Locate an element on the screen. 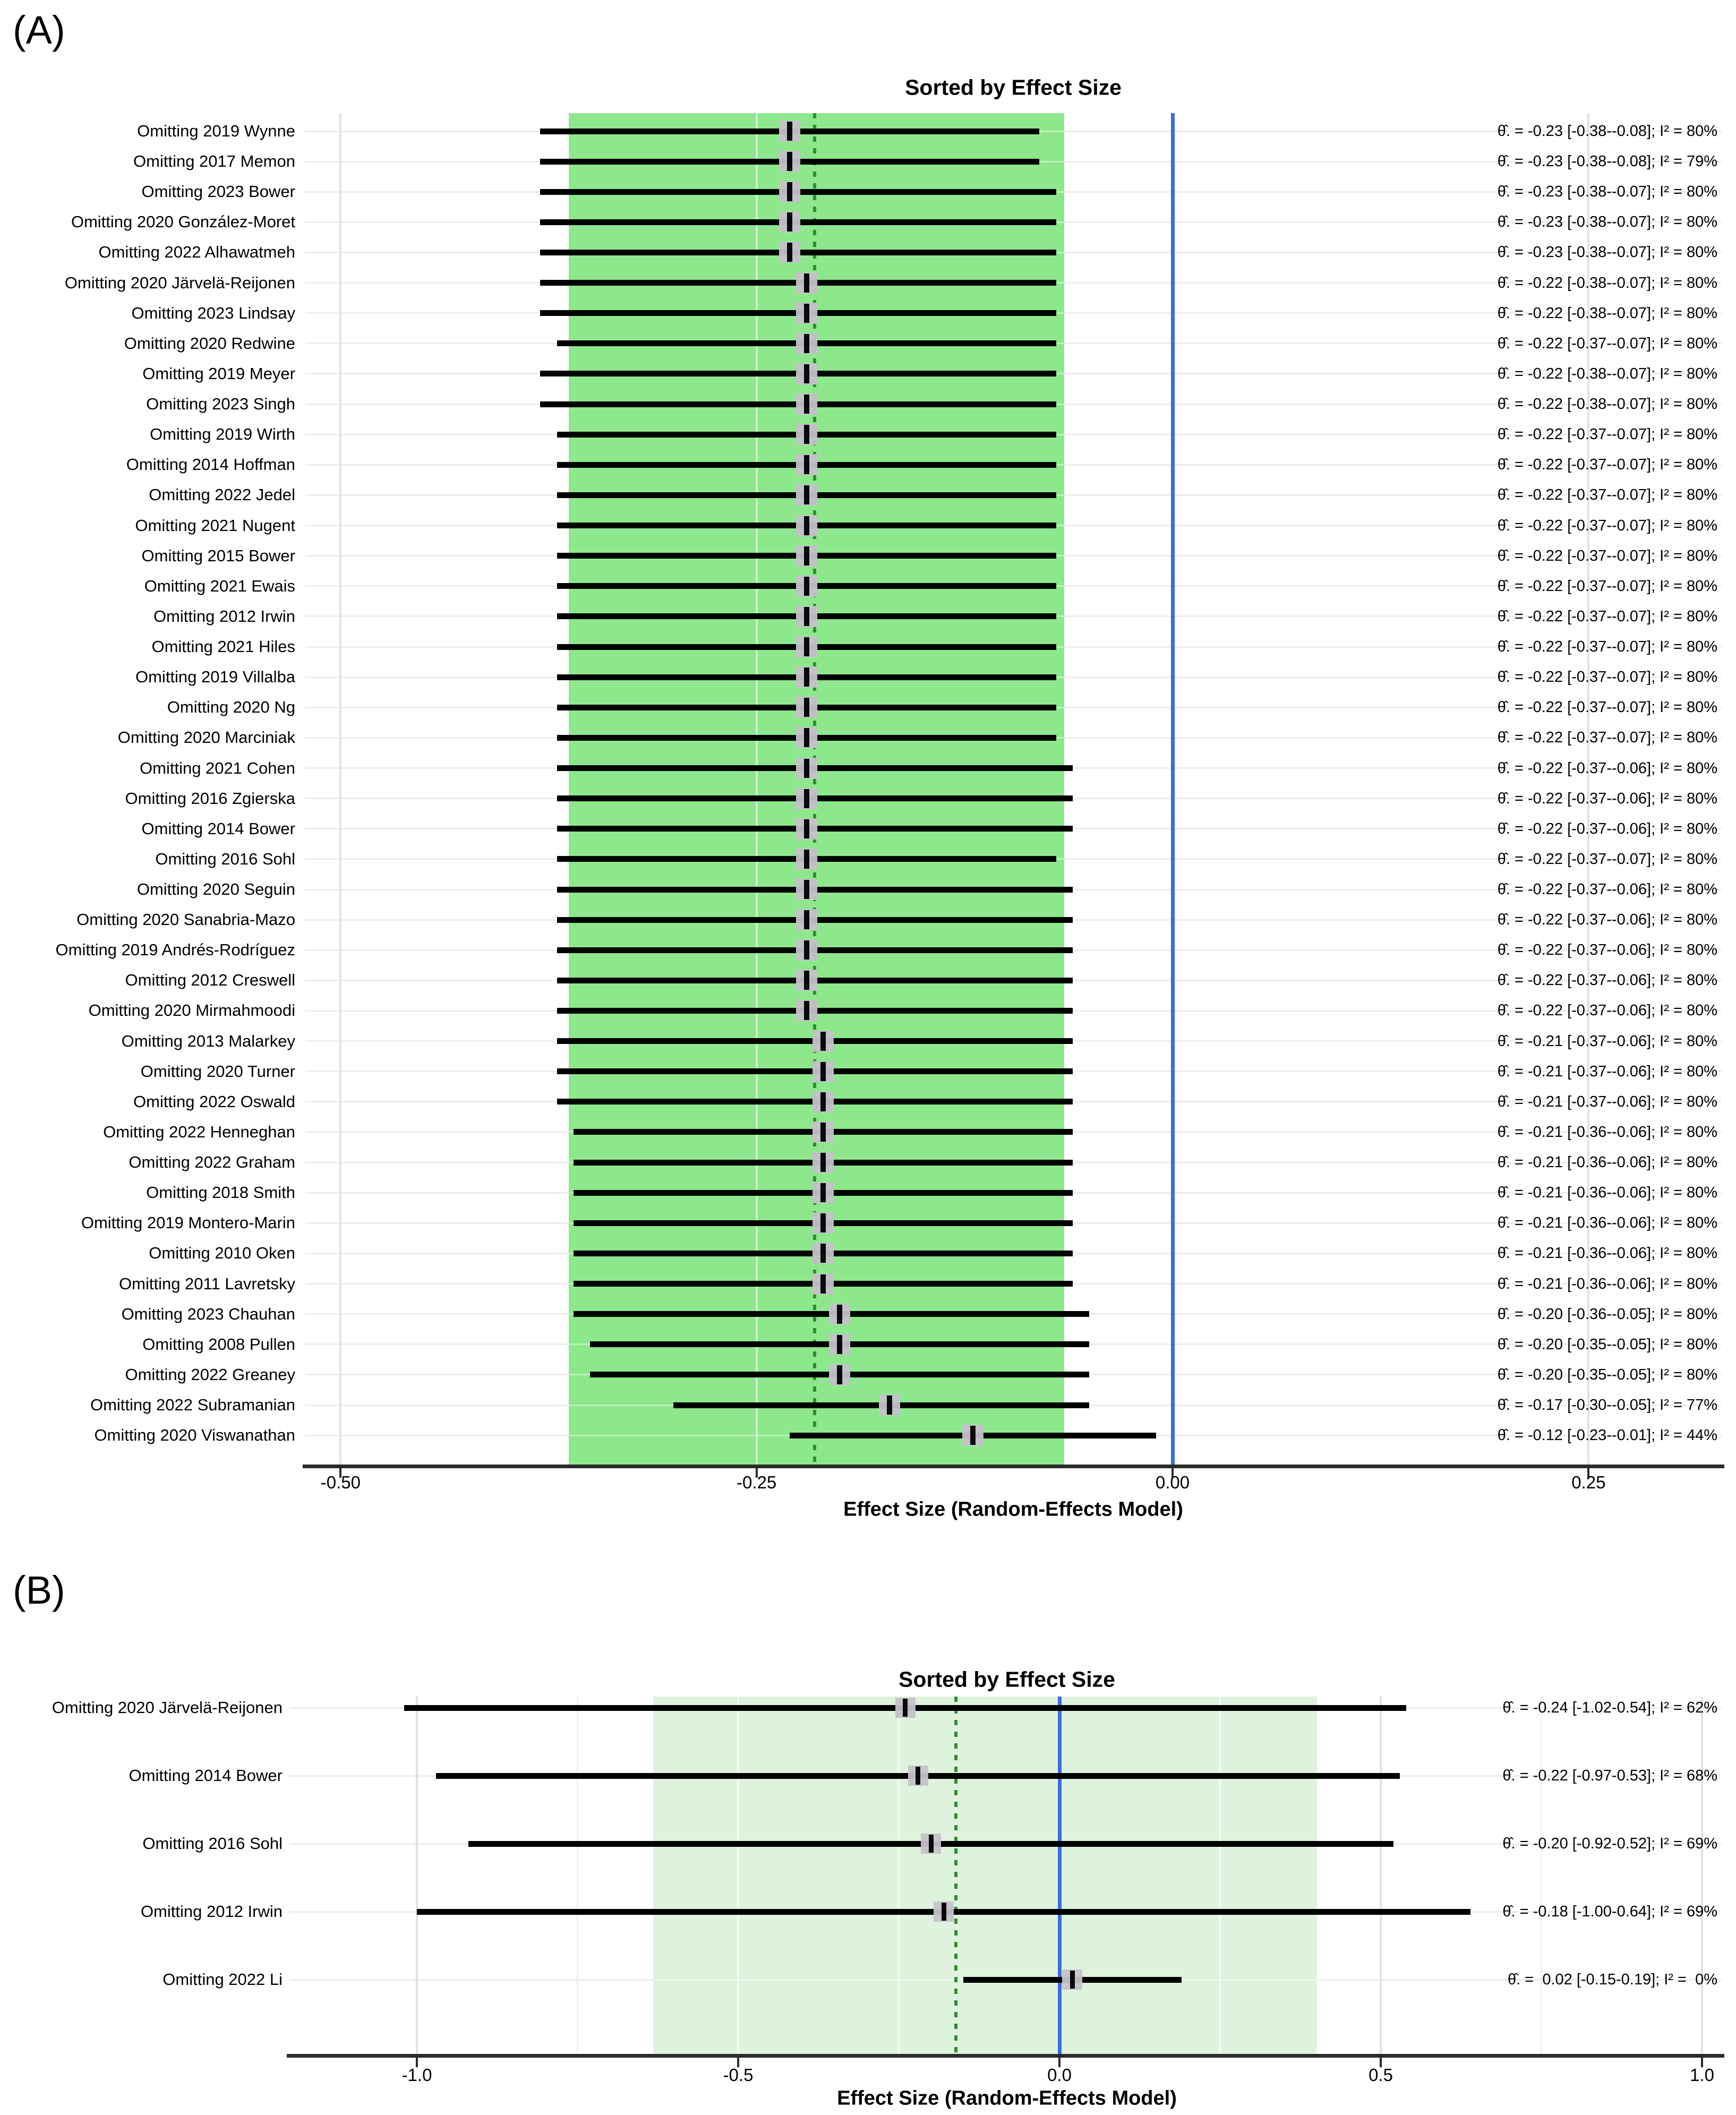 The width and height of the screenshot is (1736, 2115). x-tick-label: 0.5 is located at coordinates (1381, 2075).